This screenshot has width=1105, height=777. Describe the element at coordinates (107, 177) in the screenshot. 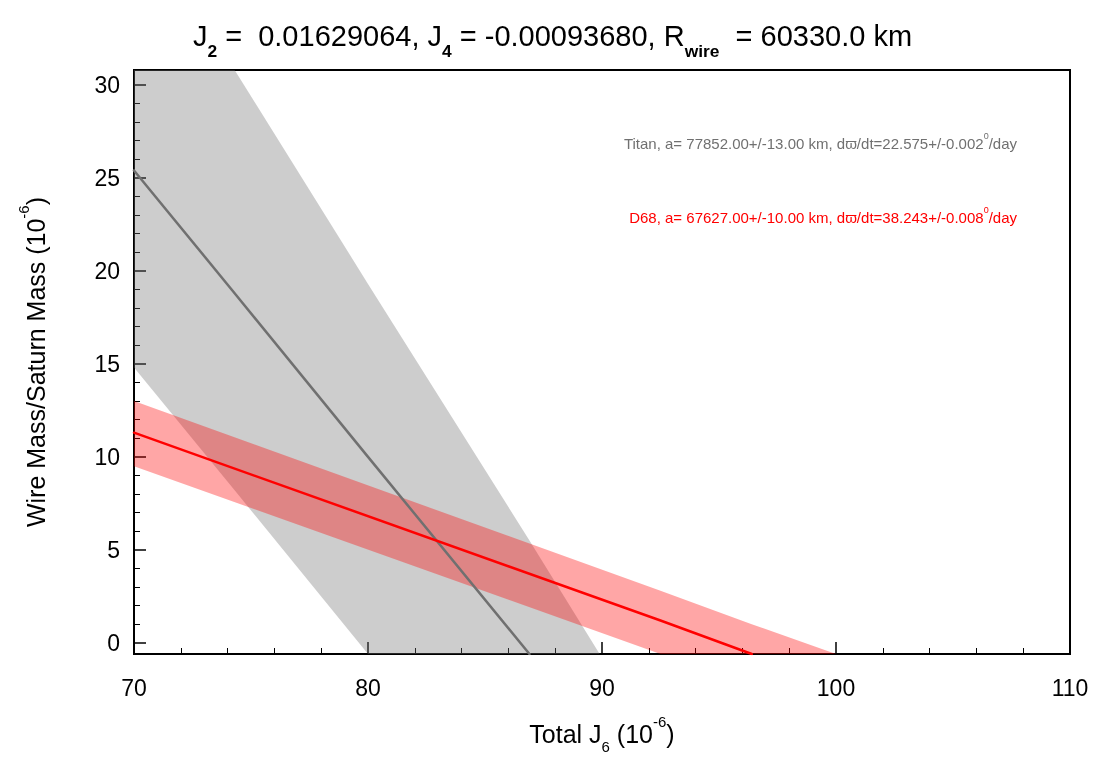

I see `y-tick-label: 25` at that location.